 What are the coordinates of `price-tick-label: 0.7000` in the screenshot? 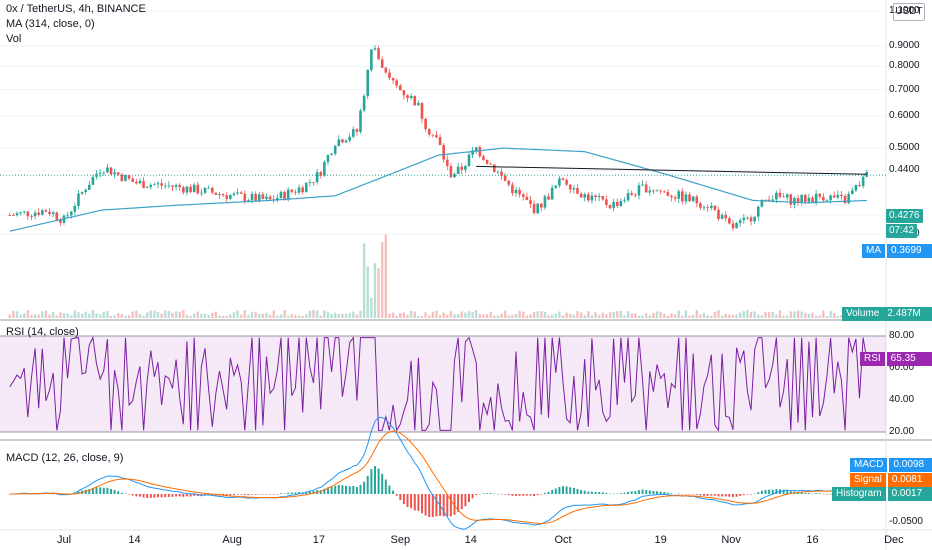 It's located at (904, 89).